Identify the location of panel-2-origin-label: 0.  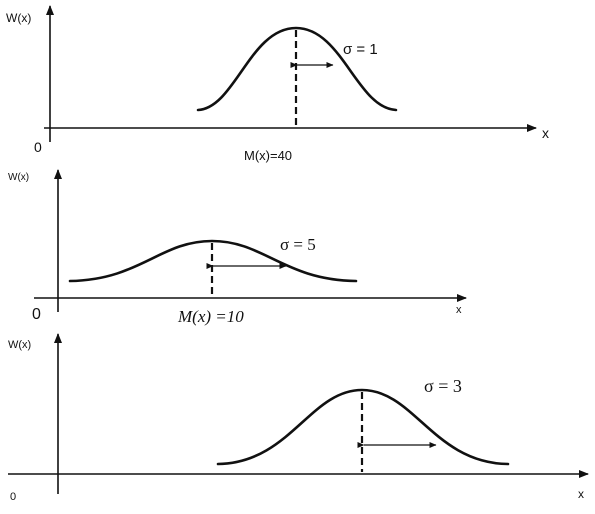
(36, 314).